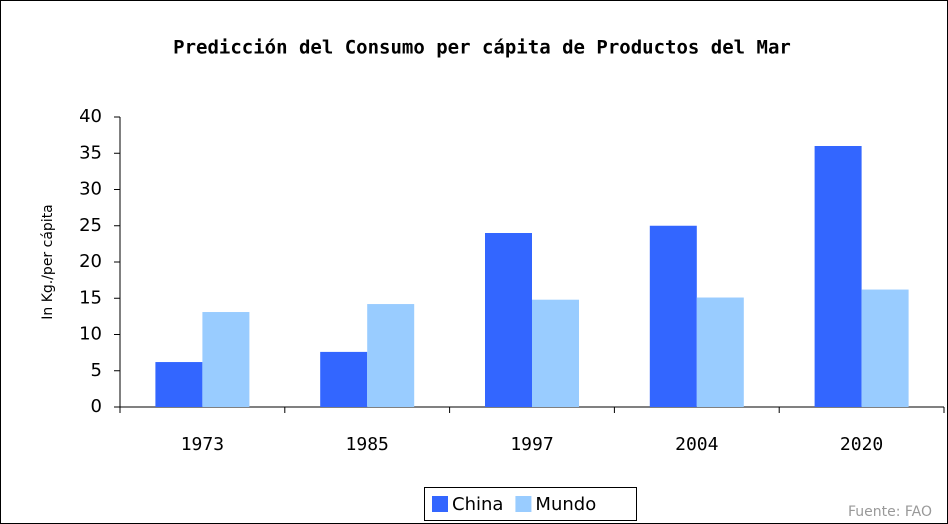 Image resolution: width=948 pixels, height=524 pixels. I want to click on x-tick-label: 1997, so click(531, 444).